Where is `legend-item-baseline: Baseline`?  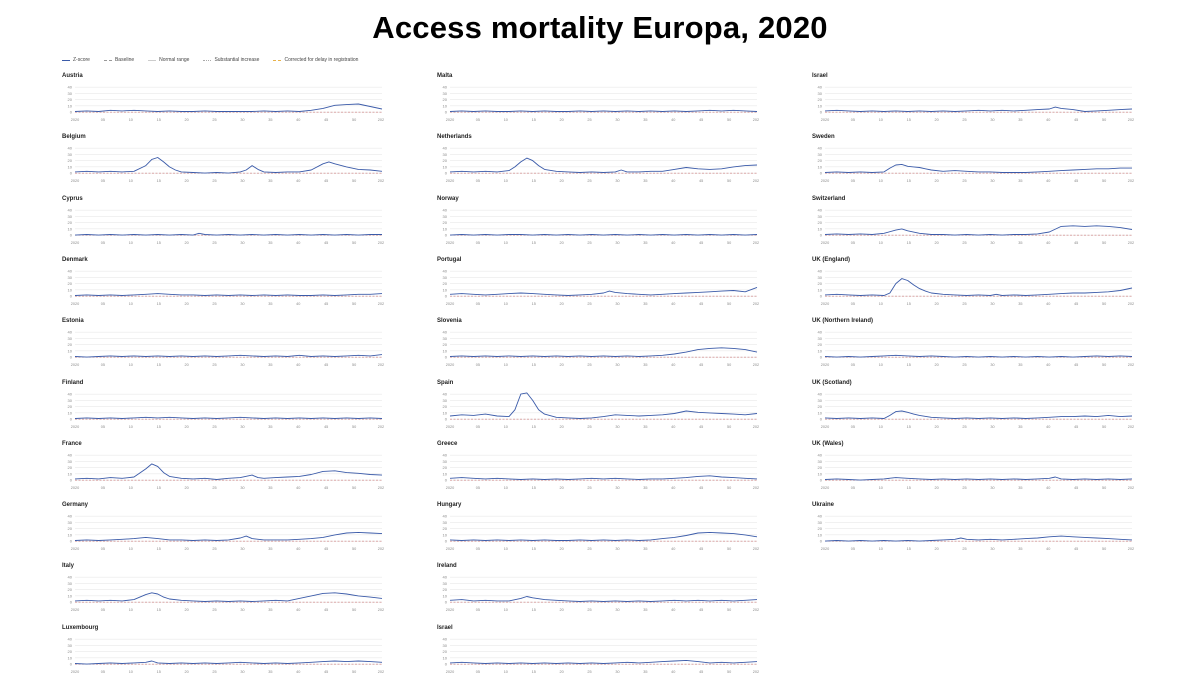 legend-item-baseline: Baseline is located at coordinates (119, 60).